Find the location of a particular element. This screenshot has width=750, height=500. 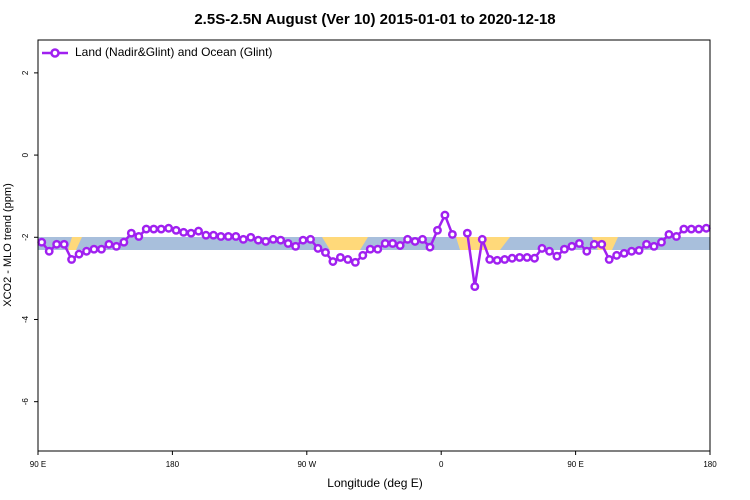

y-tick-label: 0 is located at coordinates (25, 154).